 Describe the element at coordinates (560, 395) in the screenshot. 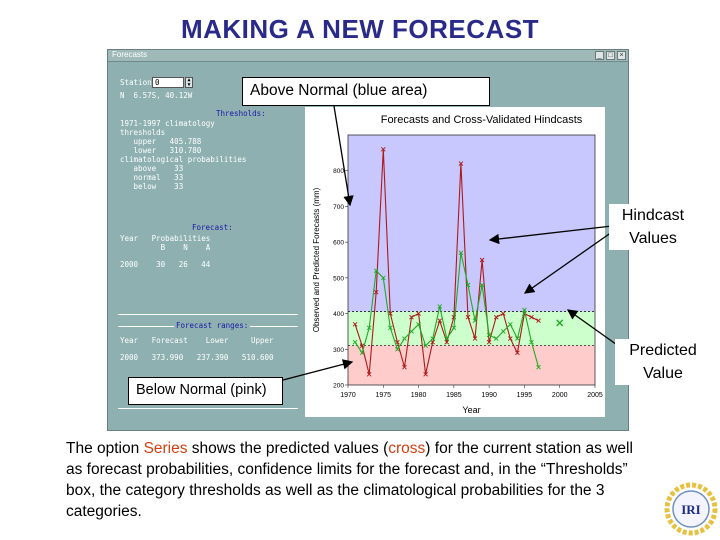

I see `x-tick-label: 2000` at that location.